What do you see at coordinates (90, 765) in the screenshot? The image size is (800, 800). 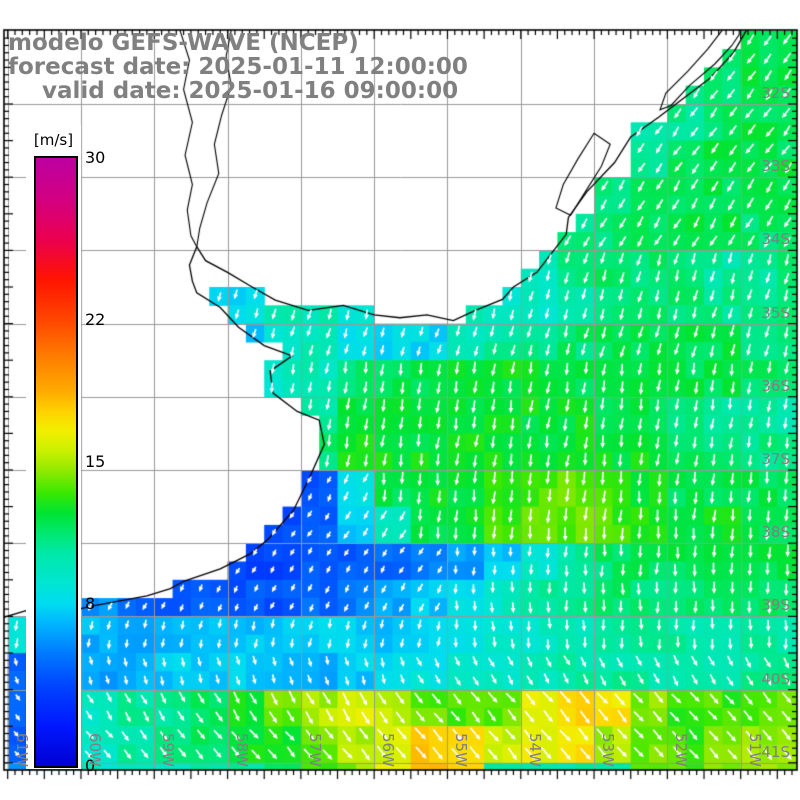 I see `colorbar-tick-label: 0` at bounding box center [90, 765].